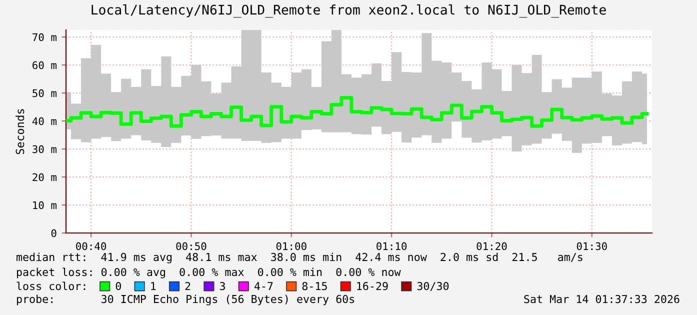 Image resolution: width=697 pixels, height=315 pixels. What do you see at coordinates (91, 246) in the screenshot?
I see `x-tick-label: 00:40` at bounding box center [91, 246].